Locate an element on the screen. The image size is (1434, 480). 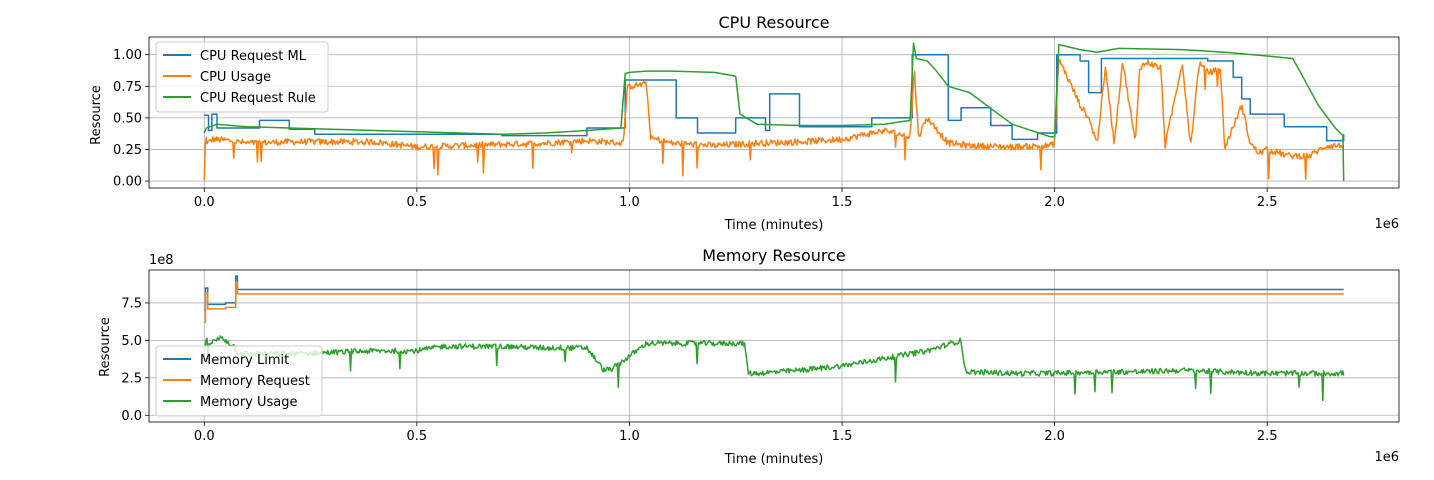
memory-x-tick-label: 0.0 is located at coordinates (204, 436).